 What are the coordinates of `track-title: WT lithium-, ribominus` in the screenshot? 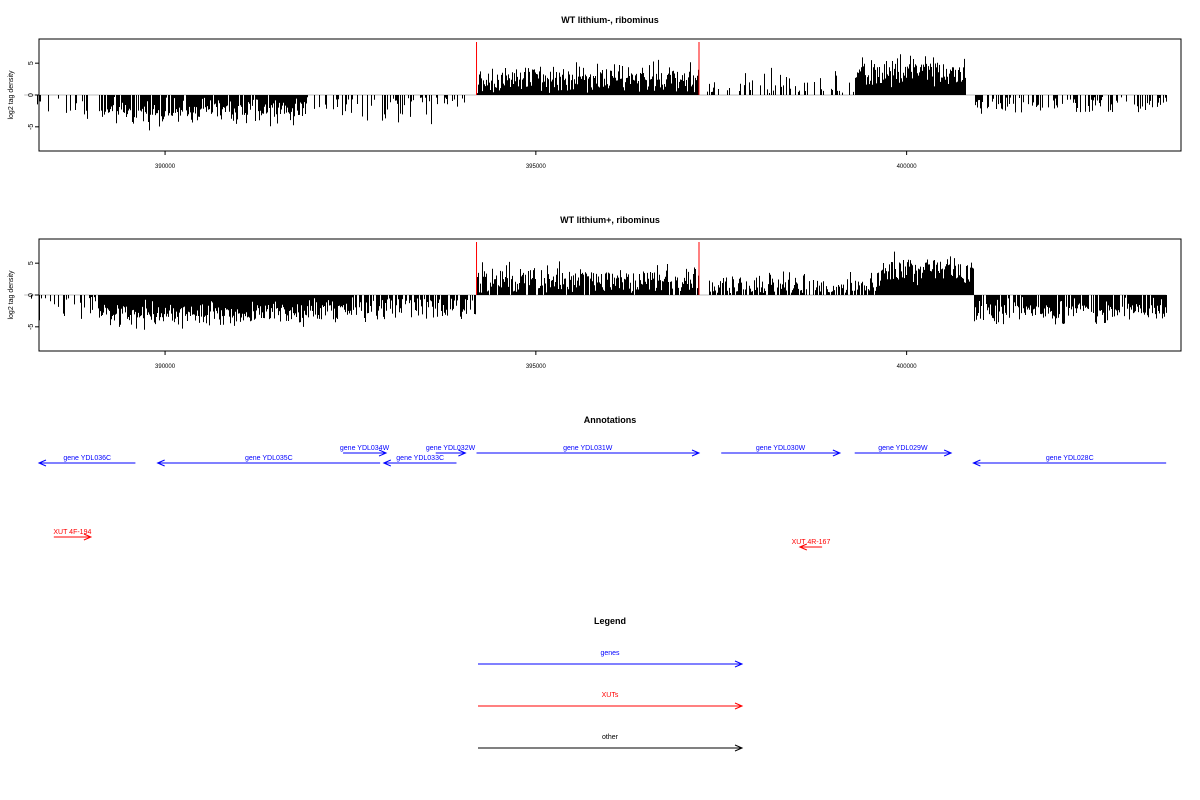 It's located at (610, 20).